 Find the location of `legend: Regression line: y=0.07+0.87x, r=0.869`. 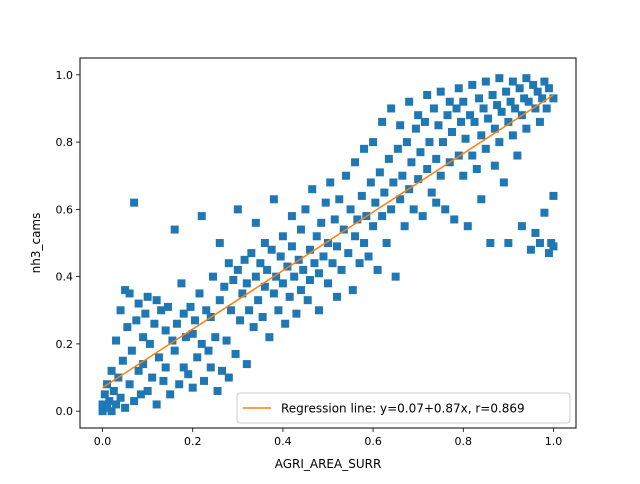

legend: Regression line: y=0.07+0.87x, r=0.869 is located at coordinates (403, 408).